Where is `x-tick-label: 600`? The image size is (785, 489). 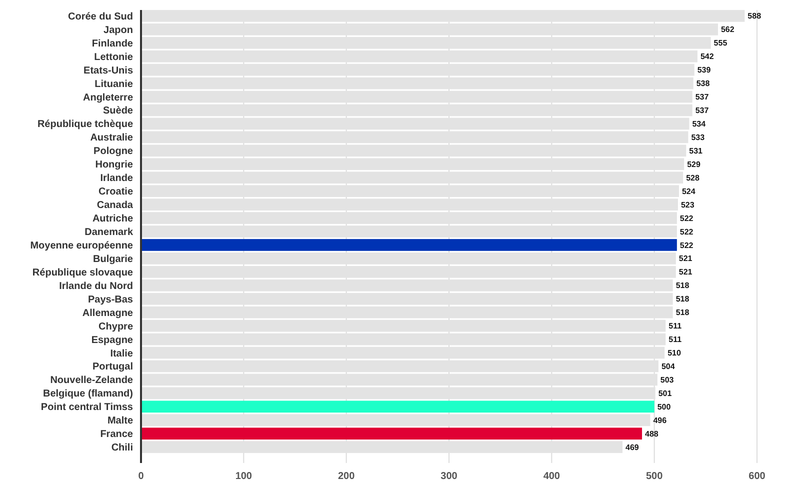
x-tick-label: 600 is located at coordinates (757, 476).